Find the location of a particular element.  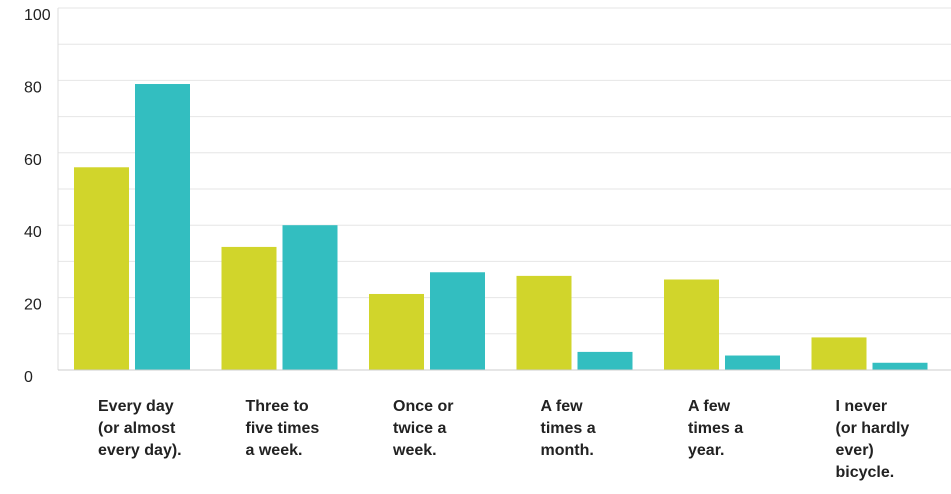

y-tick-label: 100 is located at coordinates (37, 15).